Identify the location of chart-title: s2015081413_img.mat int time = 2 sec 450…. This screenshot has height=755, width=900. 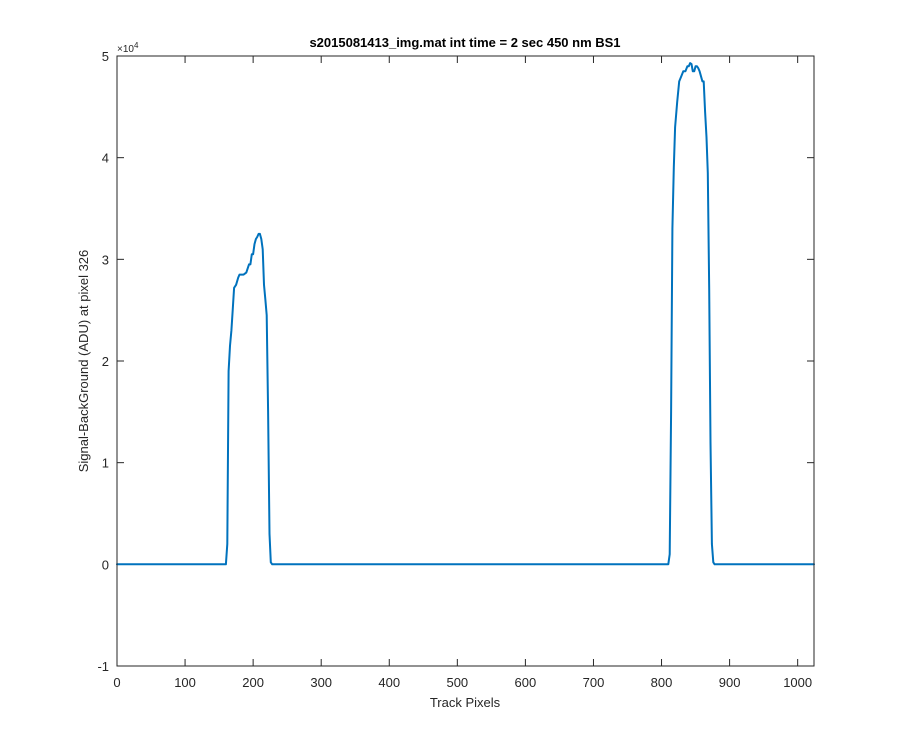
(464, 42).